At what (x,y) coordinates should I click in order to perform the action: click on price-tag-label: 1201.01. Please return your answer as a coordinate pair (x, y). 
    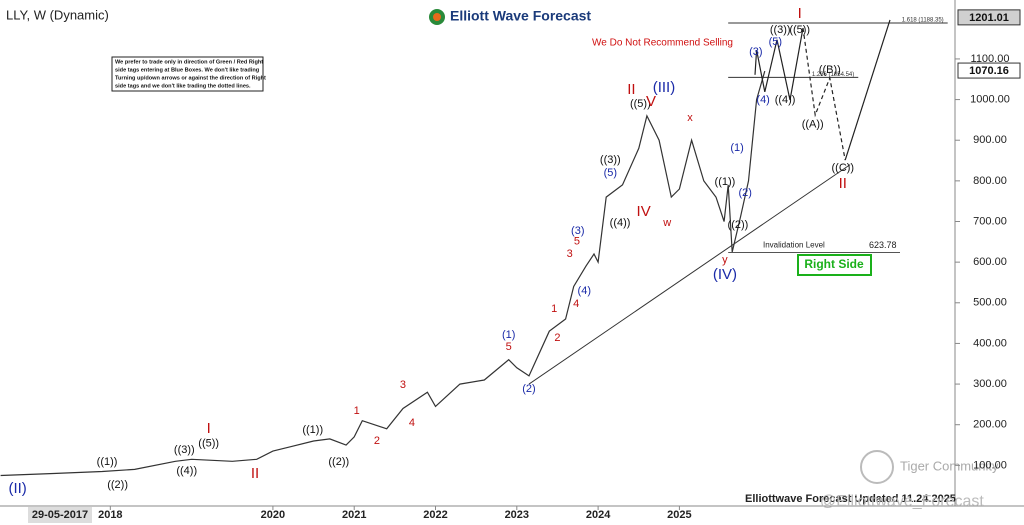
    Looking at the image, I should click on (989, 18).